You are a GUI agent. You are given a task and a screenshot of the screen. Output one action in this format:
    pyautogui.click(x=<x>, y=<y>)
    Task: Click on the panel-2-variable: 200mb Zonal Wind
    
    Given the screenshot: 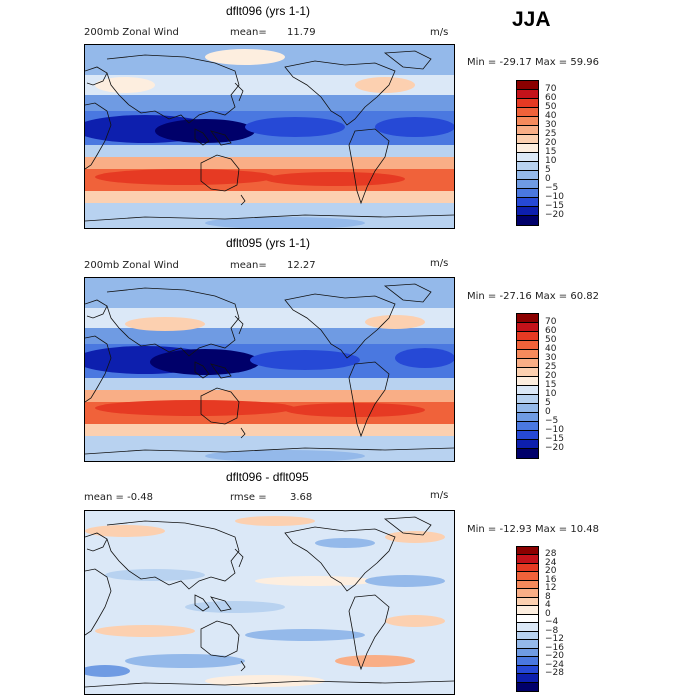 What is the action you would take?
    pyautogui.click(x=131, y=265)
    